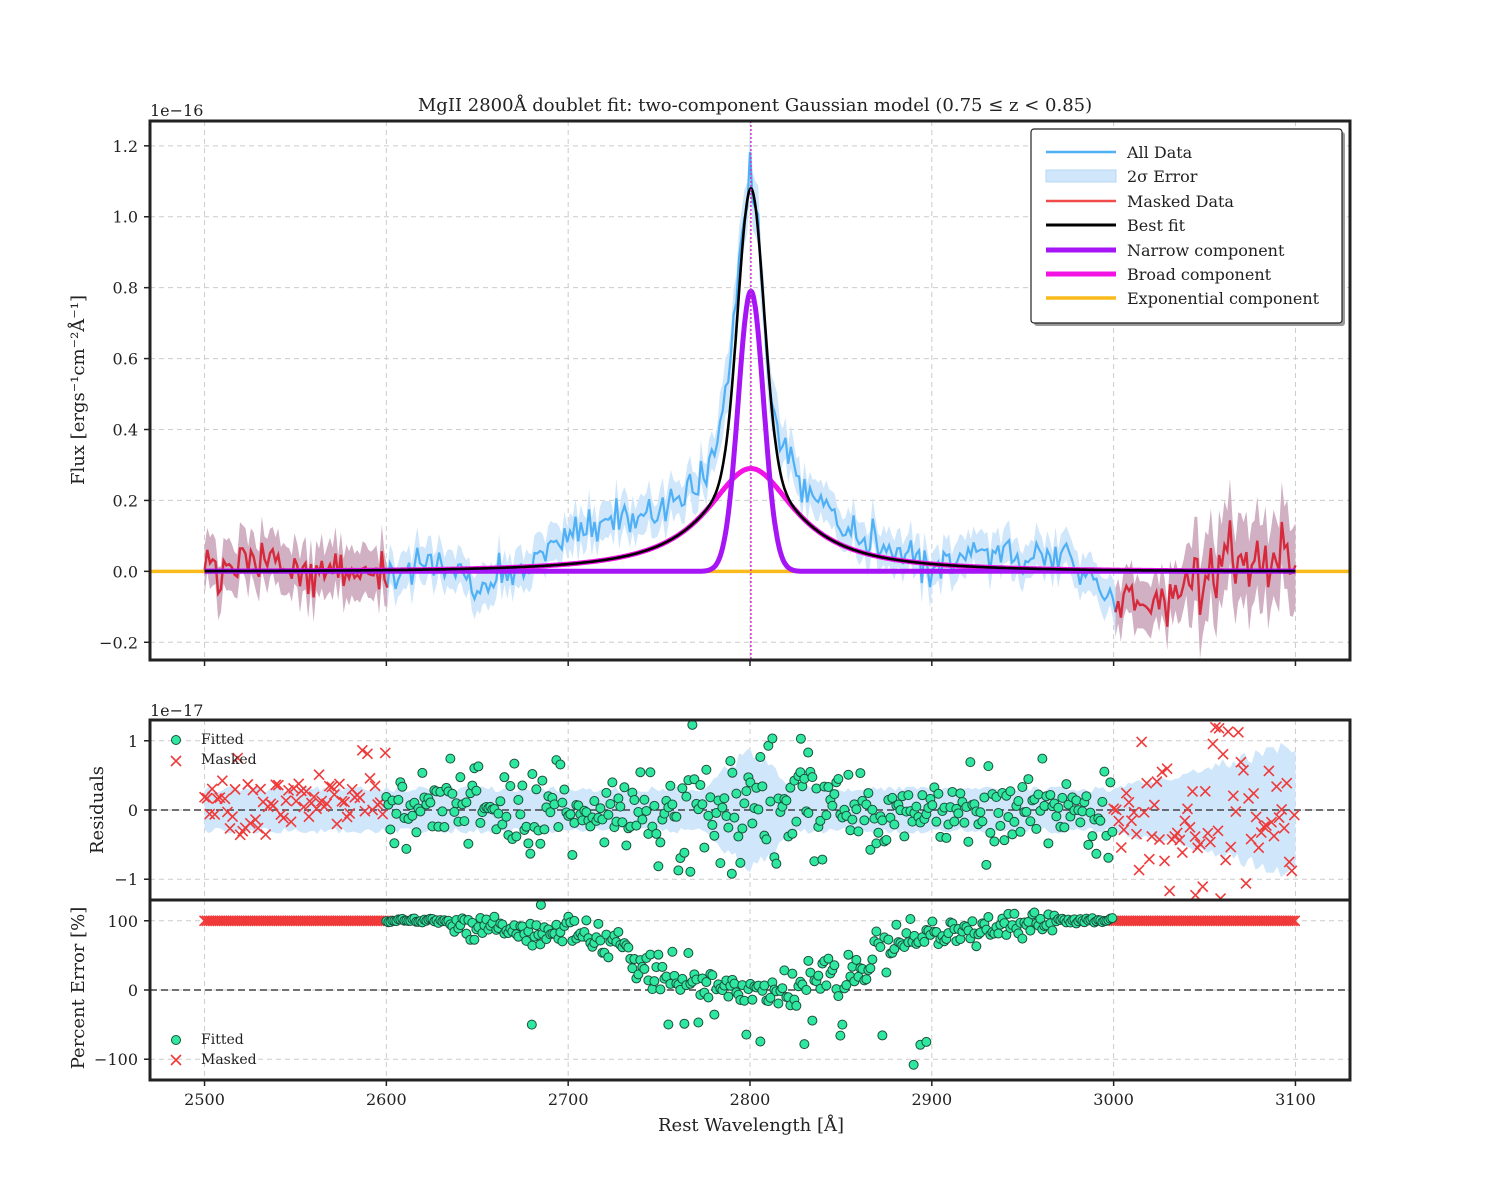 The height and width of the screenshot is (1200, 1500). Describe the element at coordinates (124, 394) in the screenshot. I see `spectrum-yticks: −0.2 0.0 0.2 0.4 0.6 0.8 1.0 1.2` at that location.